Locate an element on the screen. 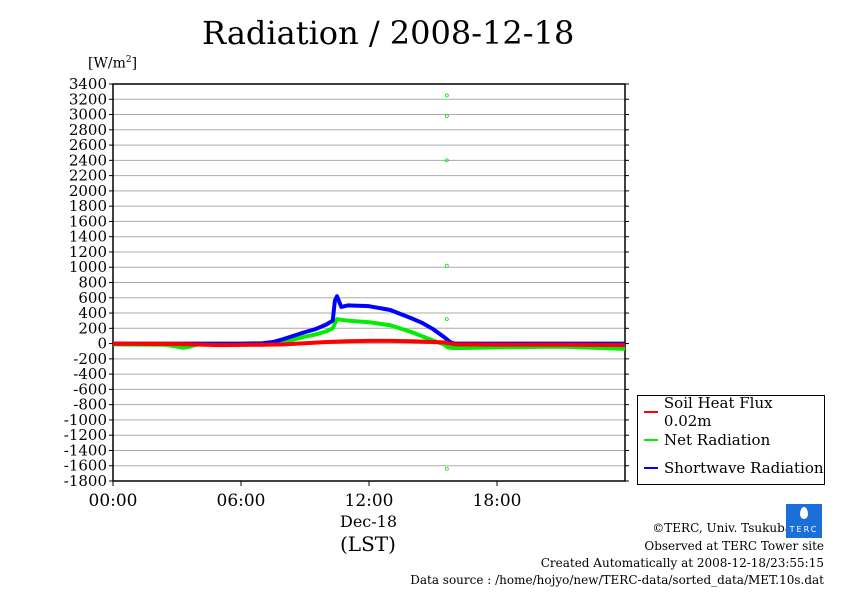 The height and width of the screenshot is (595, 842). y-tick-label: 800 is located at coordinates (92, 283).